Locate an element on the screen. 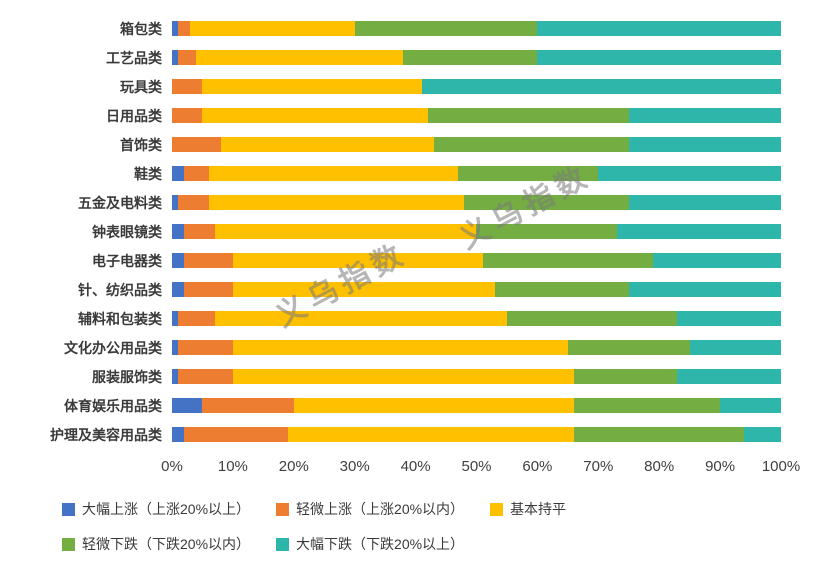 The height and width of the screenshot is (566, 831). legend-item: 轻微下跌（下跌20%以内） is located at coordinates (156, 544).